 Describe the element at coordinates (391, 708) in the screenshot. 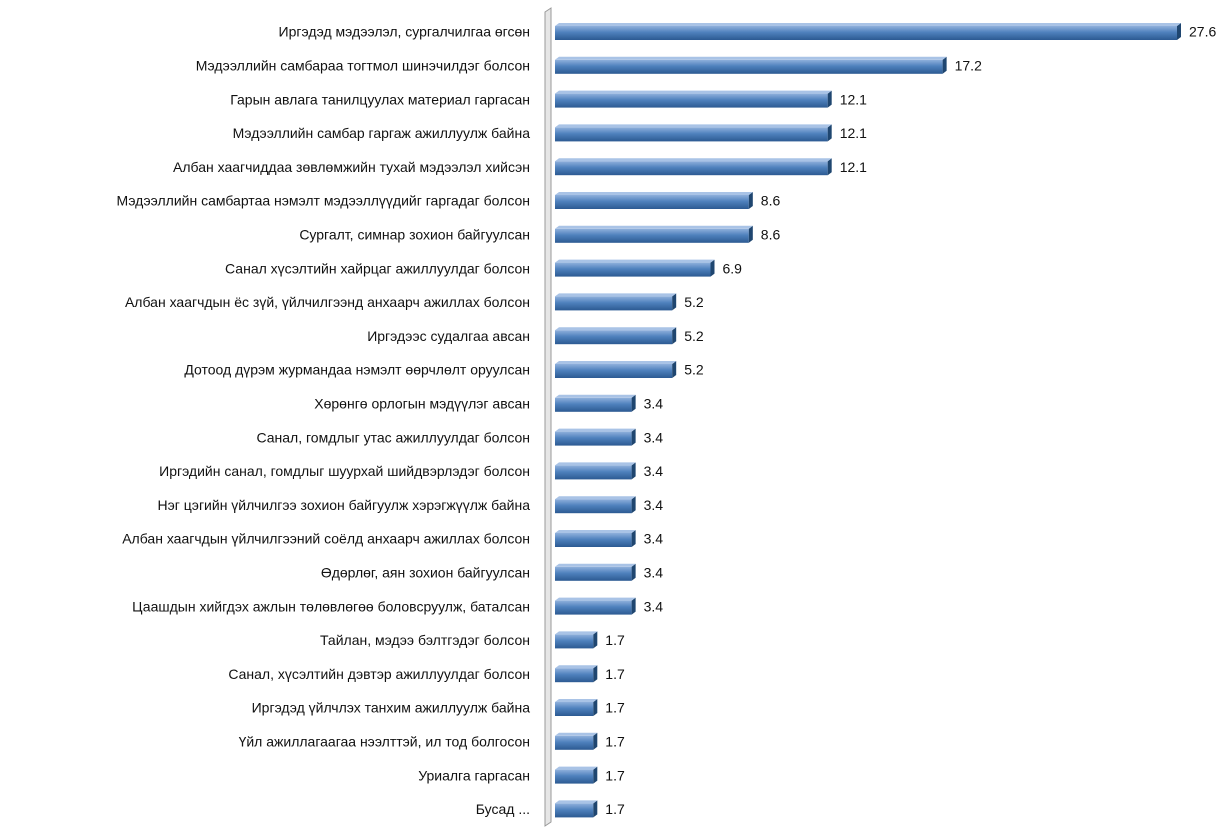

I see `category-label: Иргэдэд үйлчлэх танхим ажиллуулж байна` at that location.